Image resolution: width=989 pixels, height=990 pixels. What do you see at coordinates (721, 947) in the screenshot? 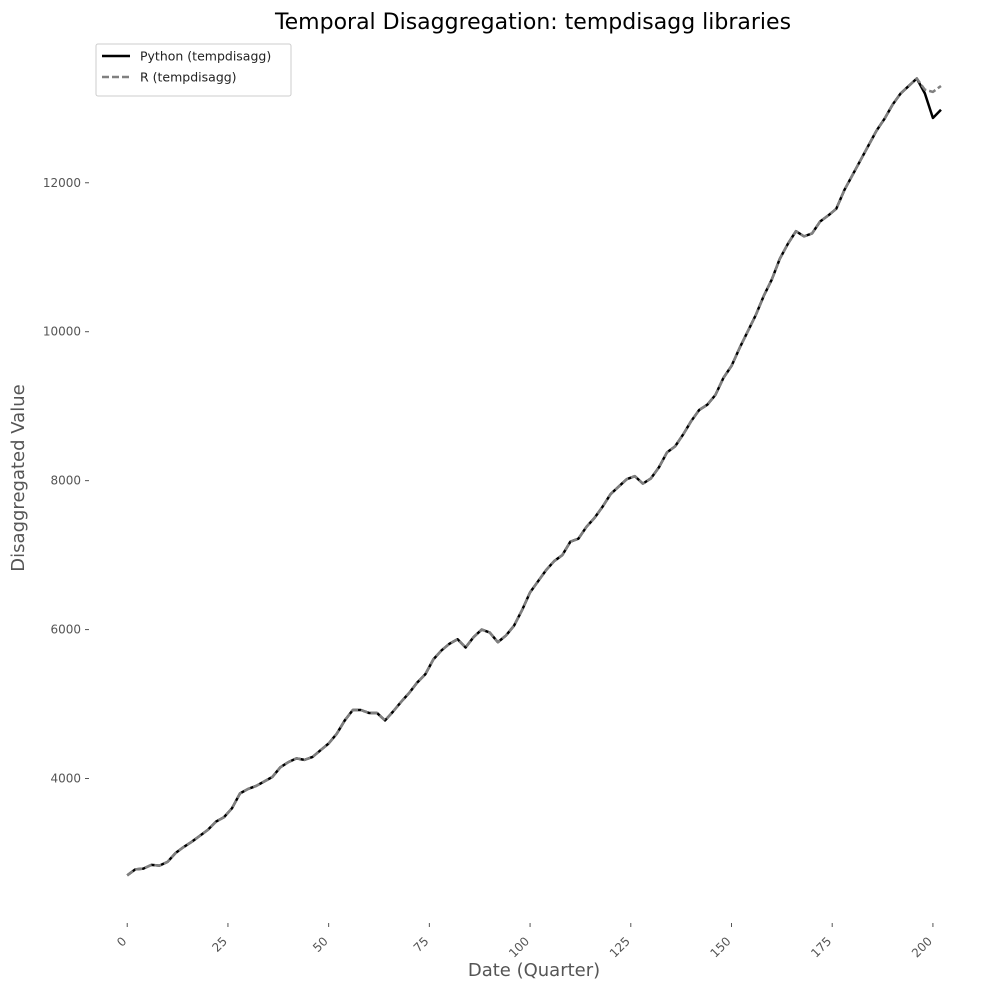
I see `x-tick-label: 150` at bounding box center [721, 947].